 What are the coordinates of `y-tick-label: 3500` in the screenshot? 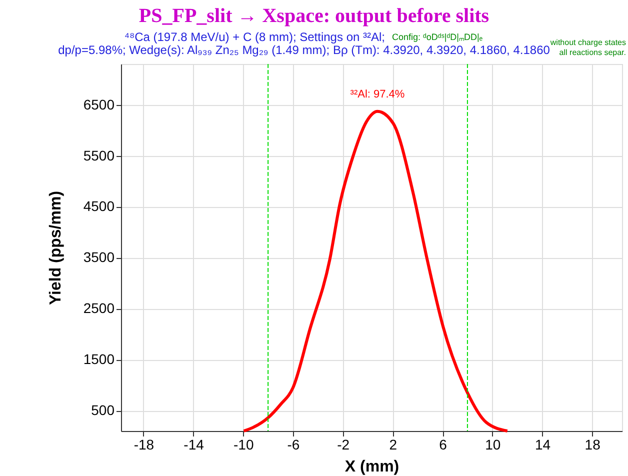 It's located at (99, 257).